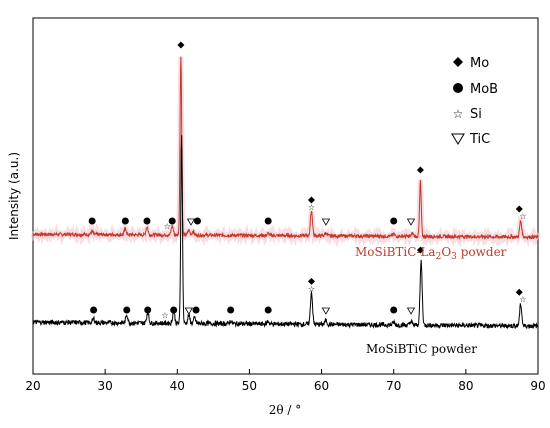 This screenshot has width=550, height=428. Describe the element at coordinates (32, 386) in the screenshot. I see `x-tick-label: 20` at that location.